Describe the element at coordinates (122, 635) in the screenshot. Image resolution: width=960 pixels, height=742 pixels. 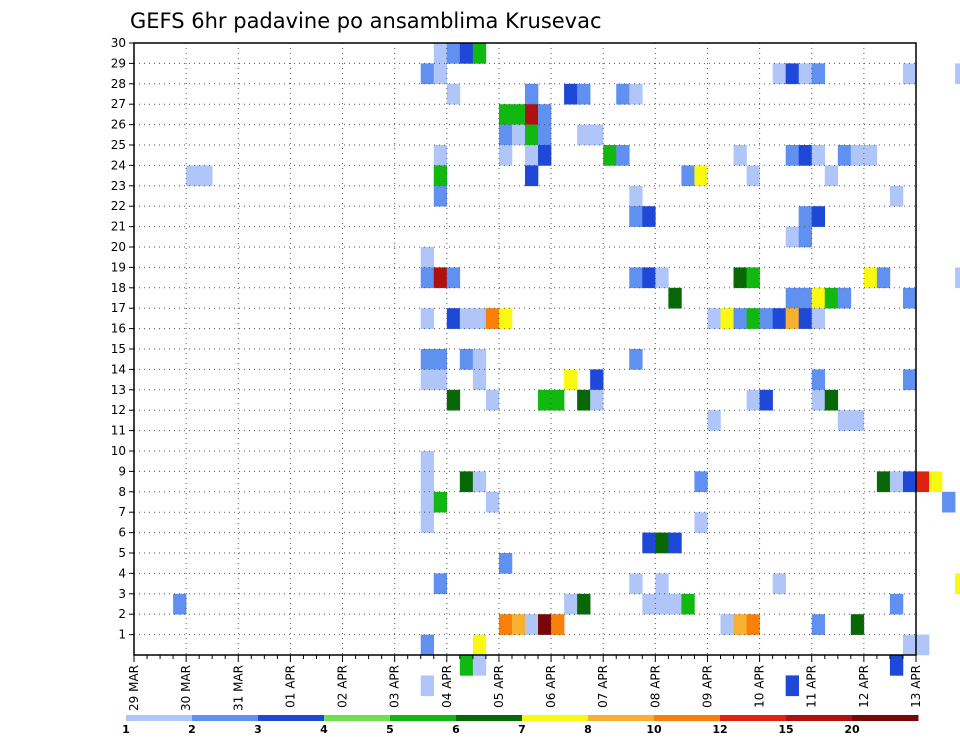
I see `y-tick-label: 1` at that location.